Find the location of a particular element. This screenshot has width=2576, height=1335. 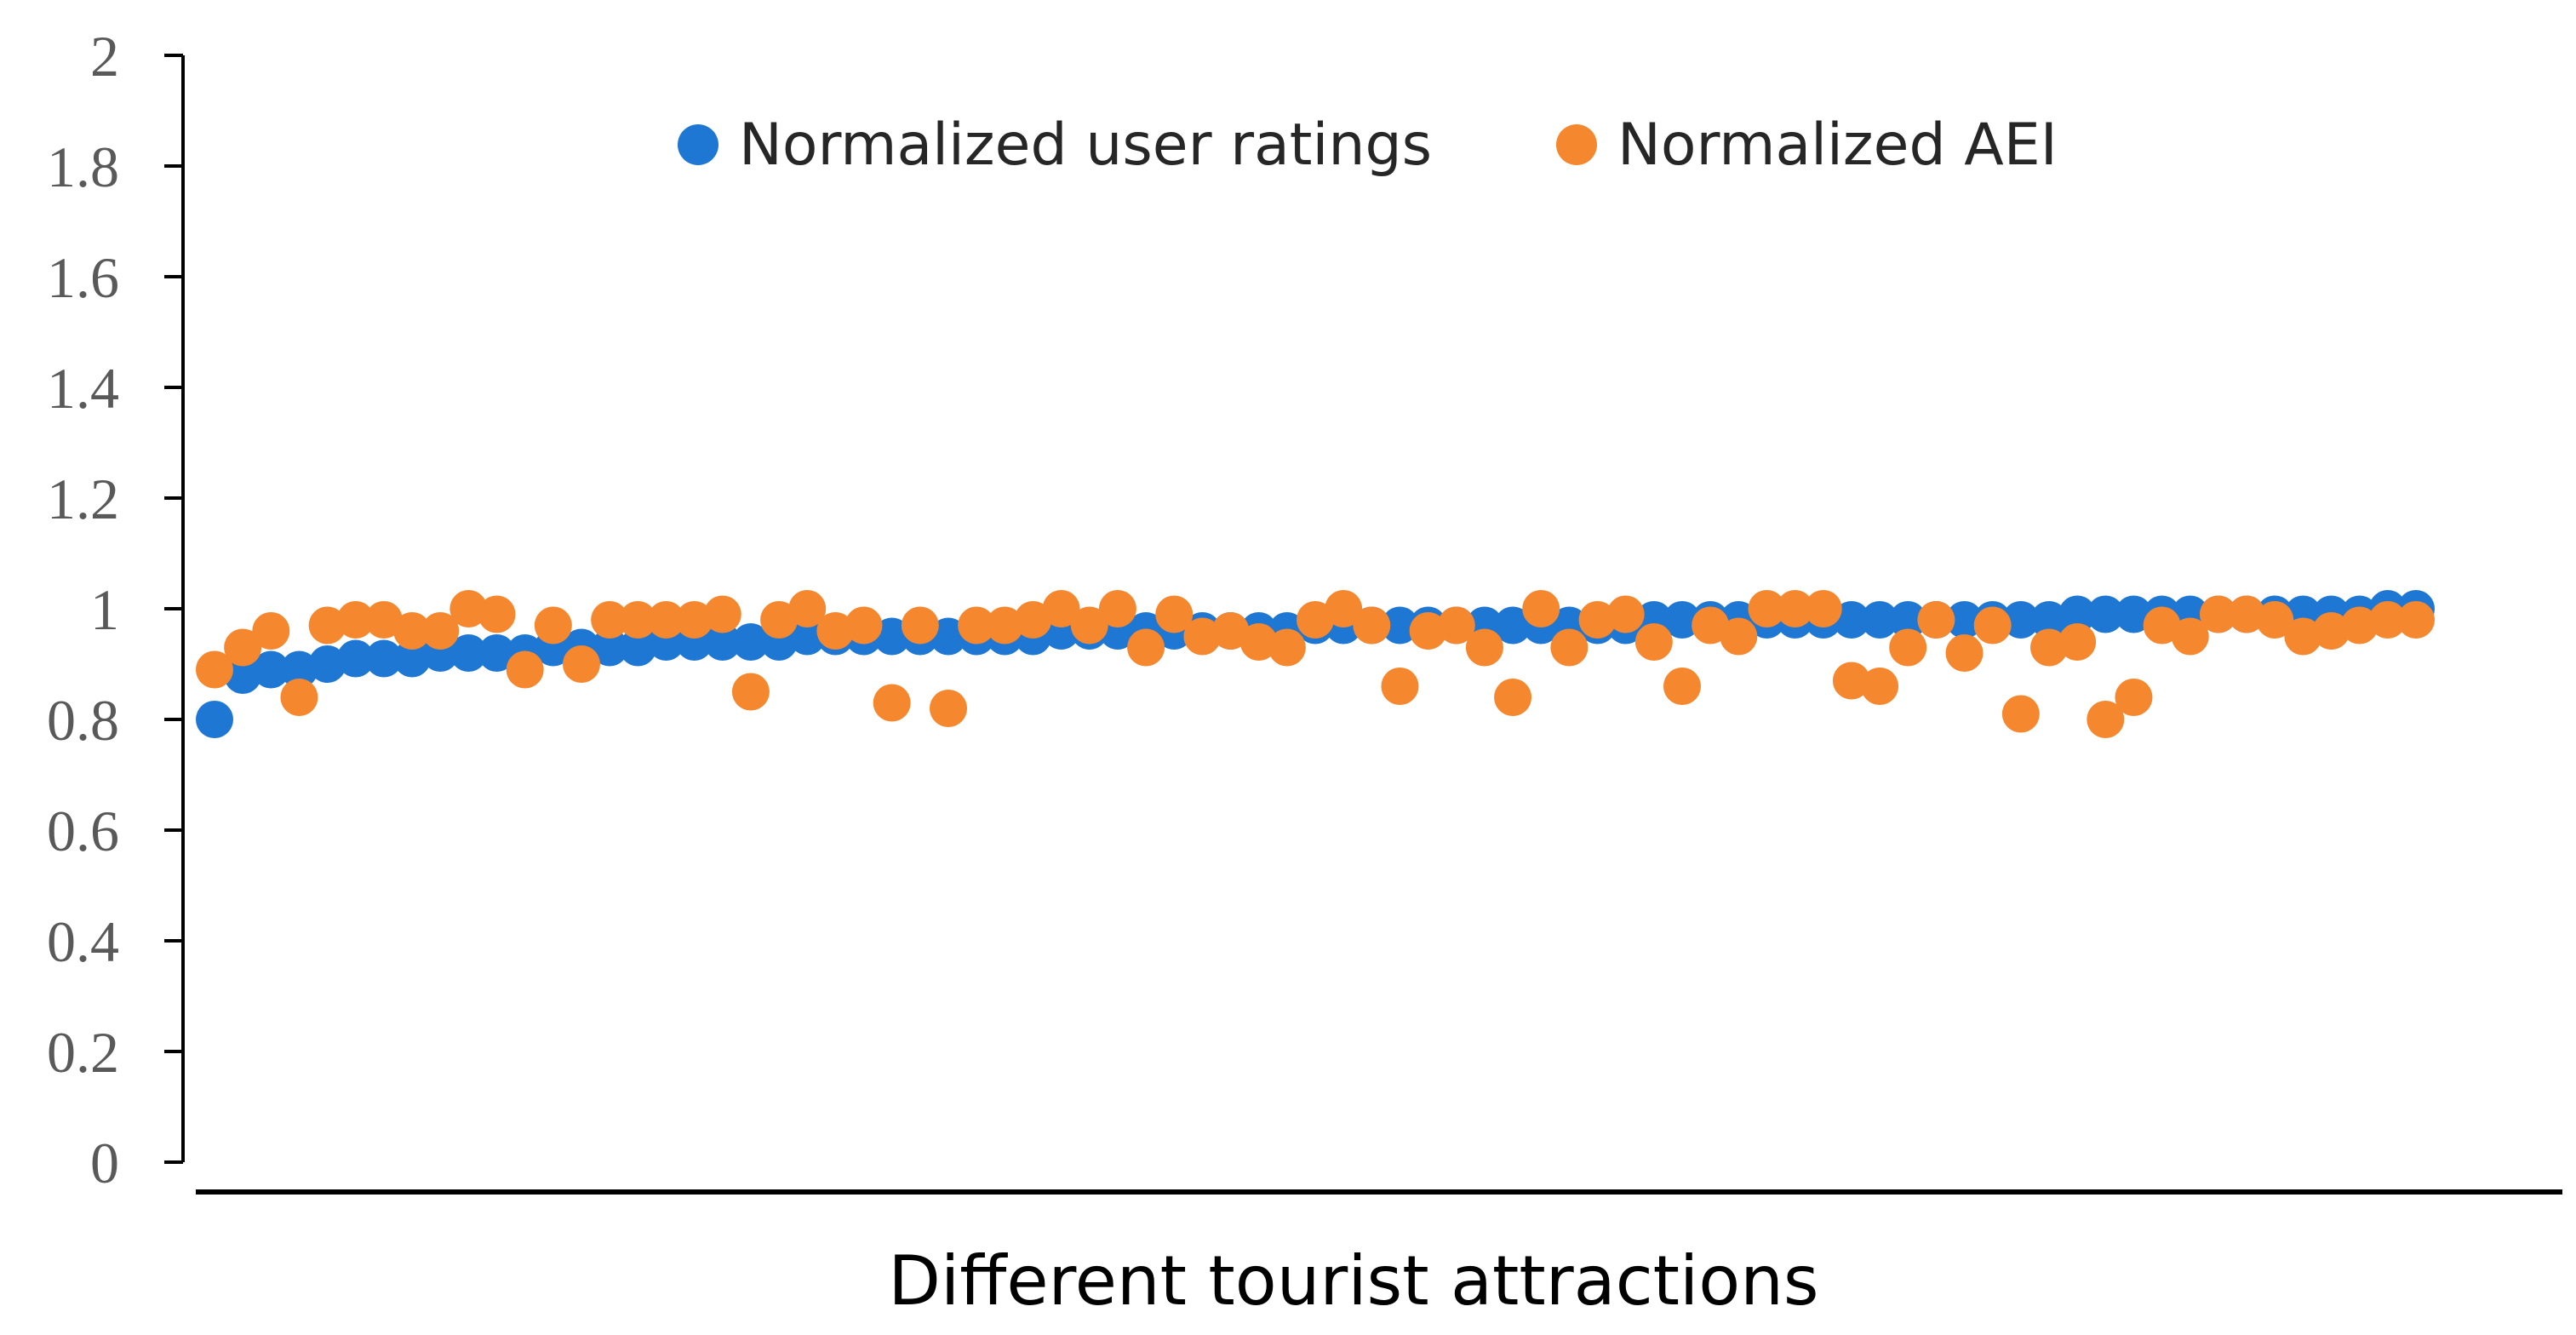

y-tick-label: 1.6 is located at coordinates (83, 277).